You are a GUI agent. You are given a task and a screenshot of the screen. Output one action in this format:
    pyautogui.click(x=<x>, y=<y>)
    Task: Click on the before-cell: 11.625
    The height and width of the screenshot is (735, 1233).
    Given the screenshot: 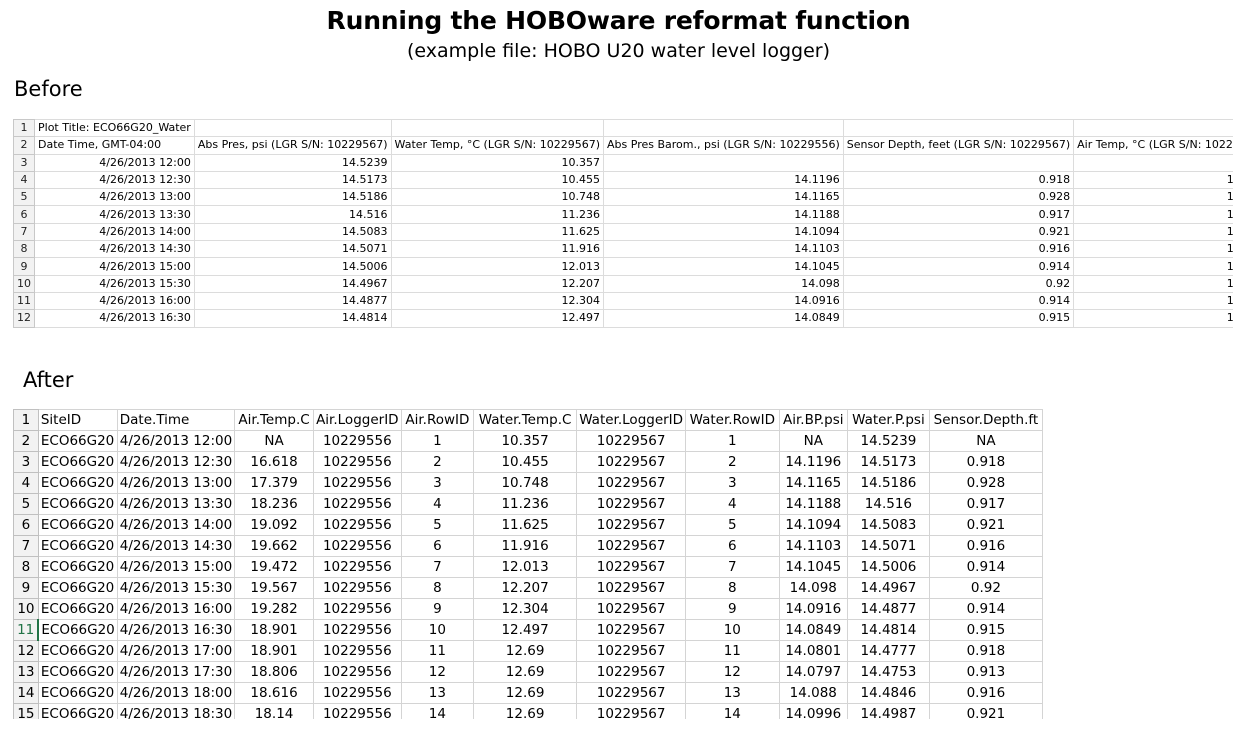 What is the action you would take?
    pyautogui.click(x=497, y=232)
    